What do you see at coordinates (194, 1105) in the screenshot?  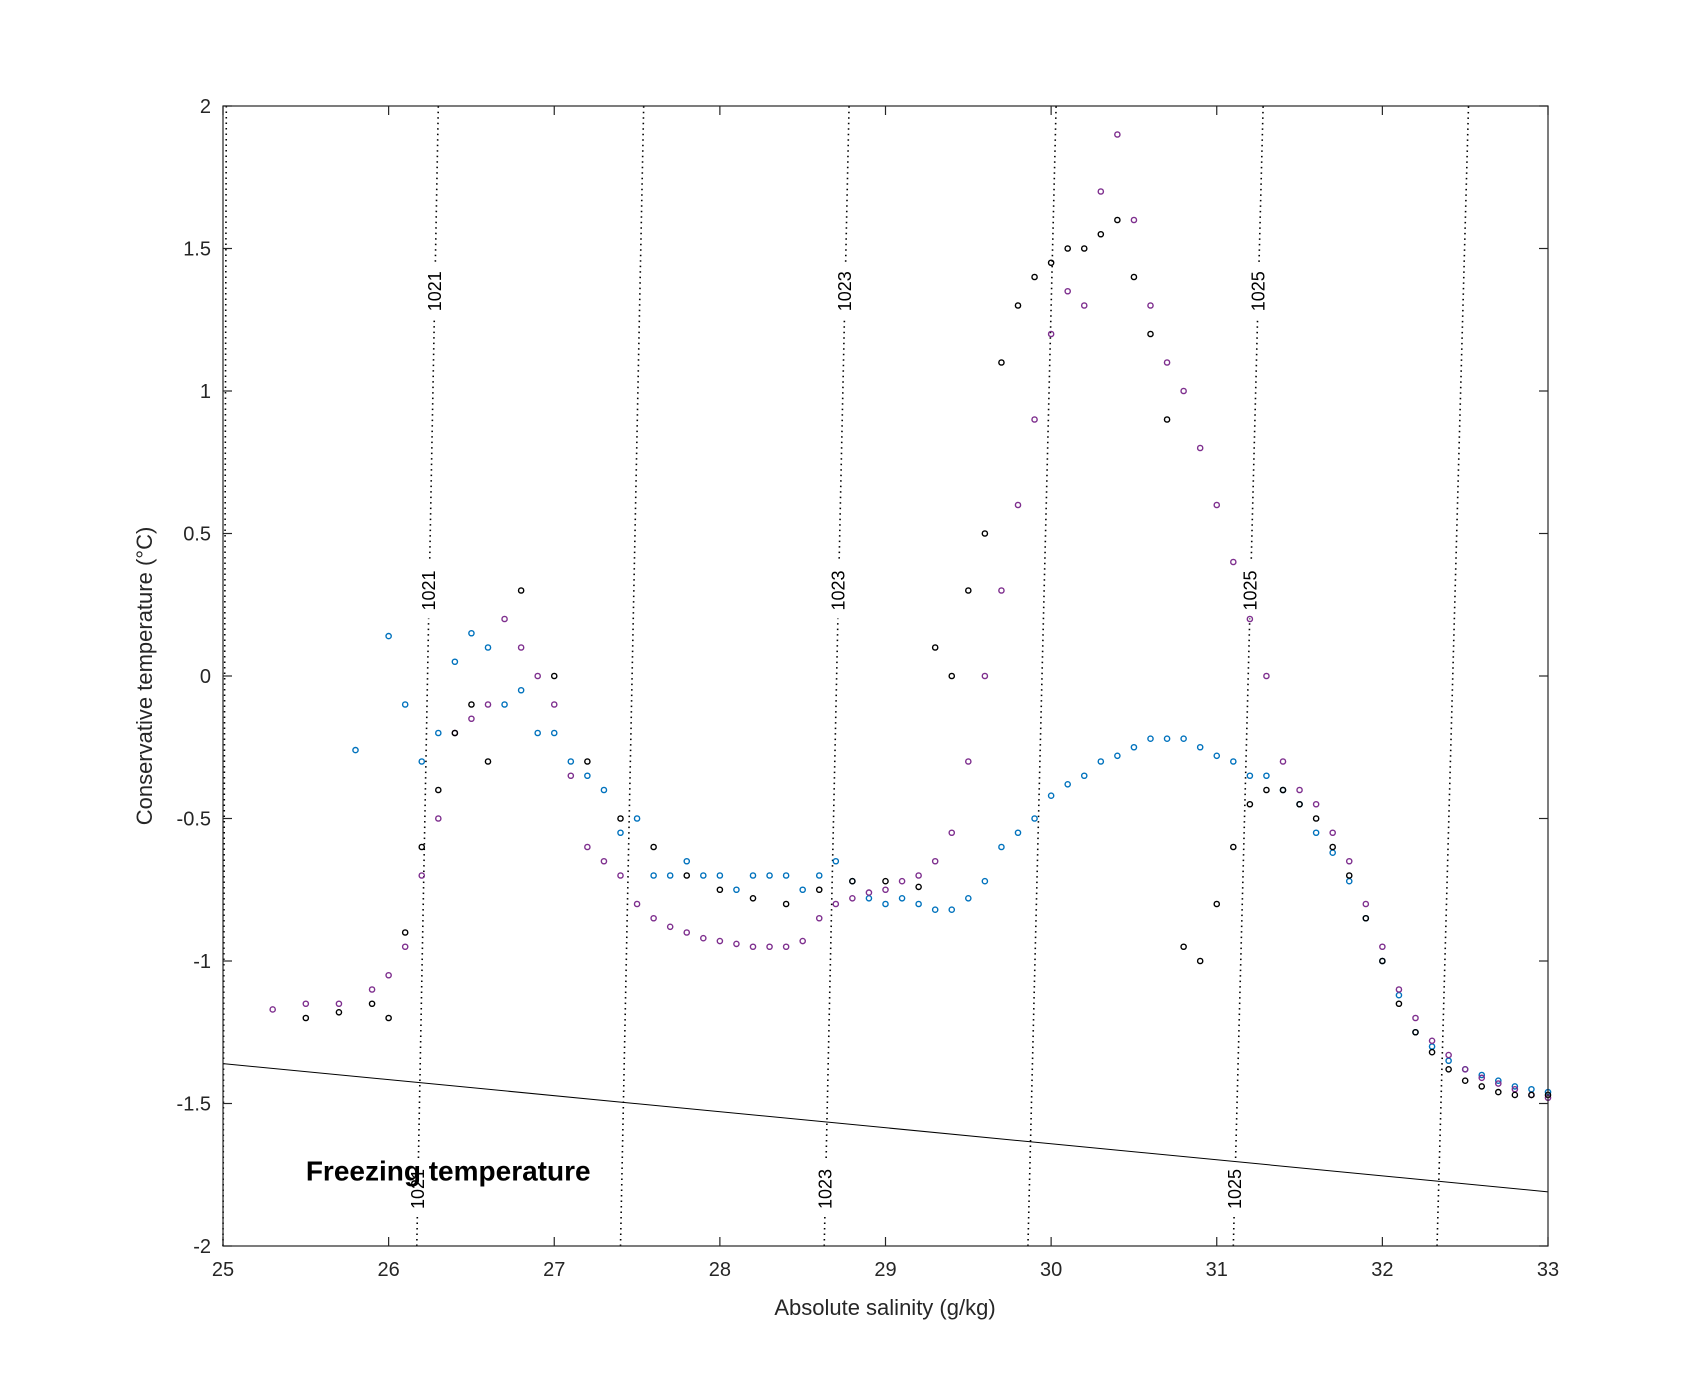 I see `y-tick-label: -1.5` at bounding box center [194, 1105].